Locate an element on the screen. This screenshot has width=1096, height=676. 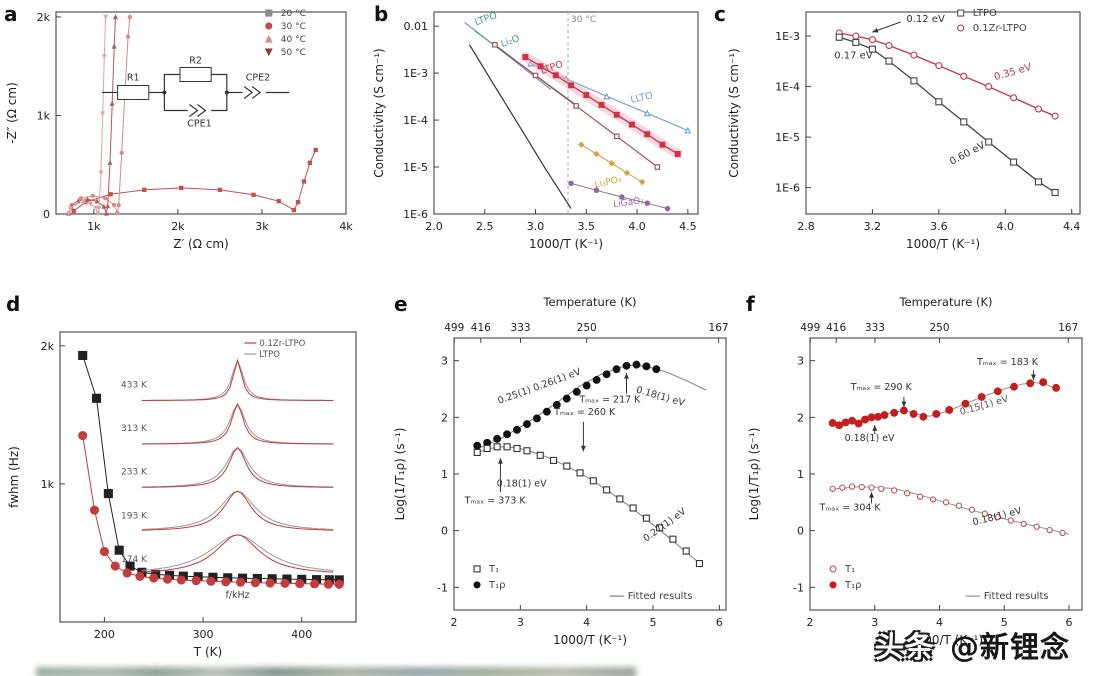
x-tick-label: 2 is located at coordinates (810, 622).